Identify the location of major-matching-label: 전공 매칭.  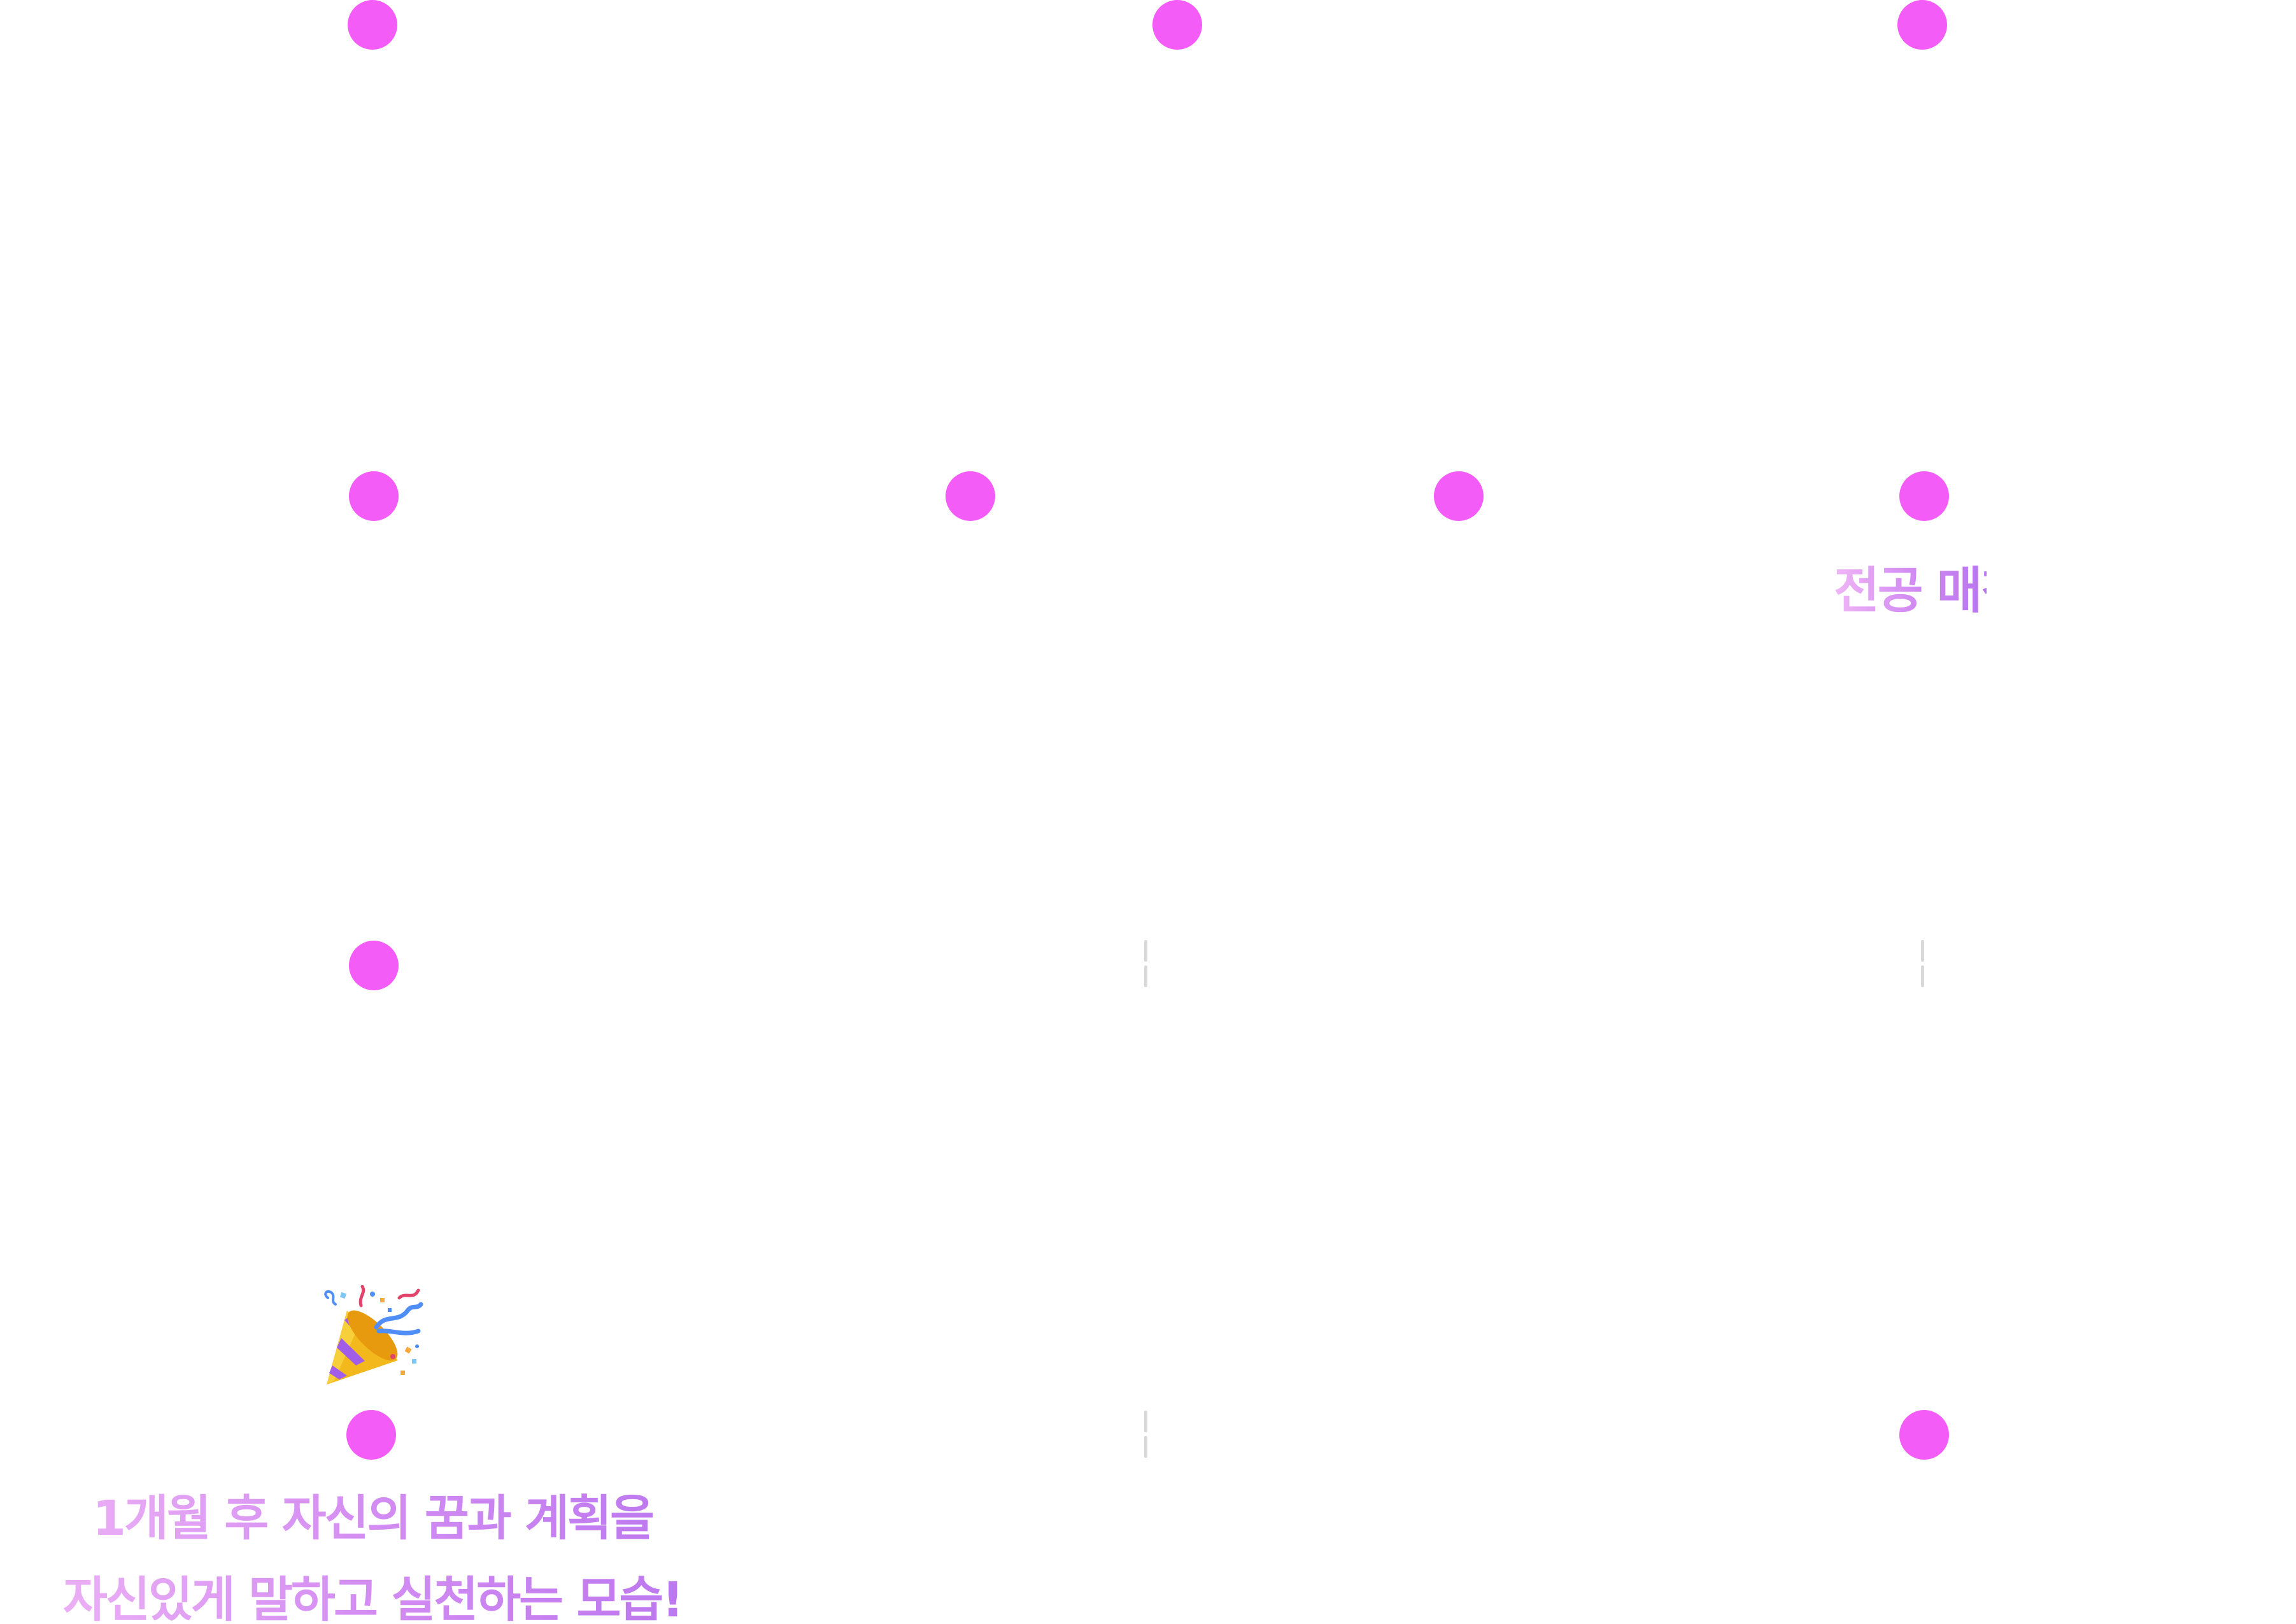
(1930, 586).